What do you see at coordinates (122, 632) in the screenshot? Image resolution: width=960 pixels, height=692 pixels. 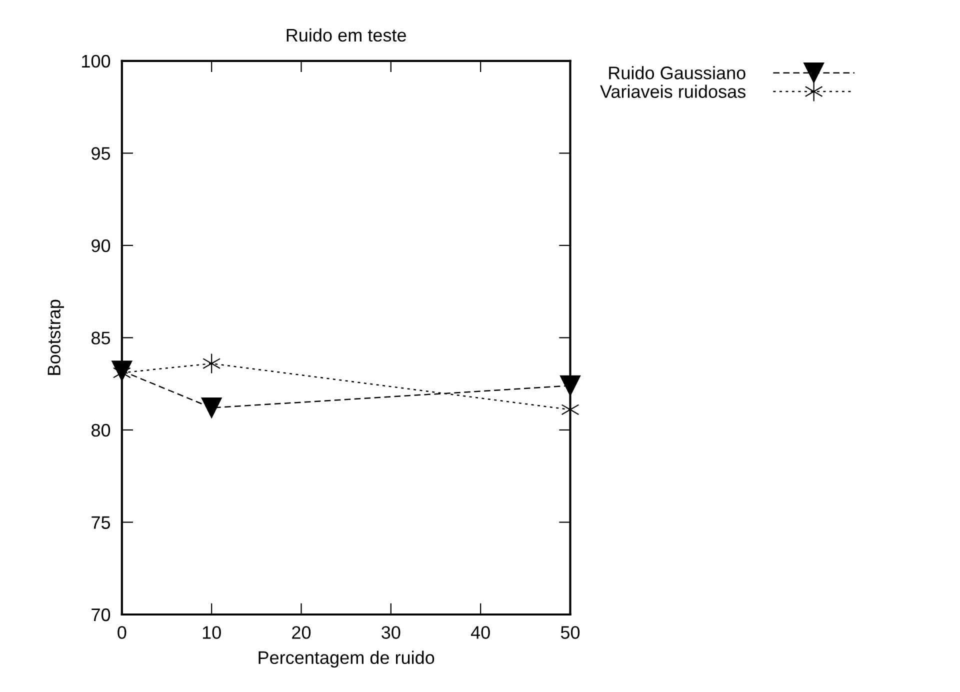 I see `x-tick-label: 0` at bounding box center [122, 632].